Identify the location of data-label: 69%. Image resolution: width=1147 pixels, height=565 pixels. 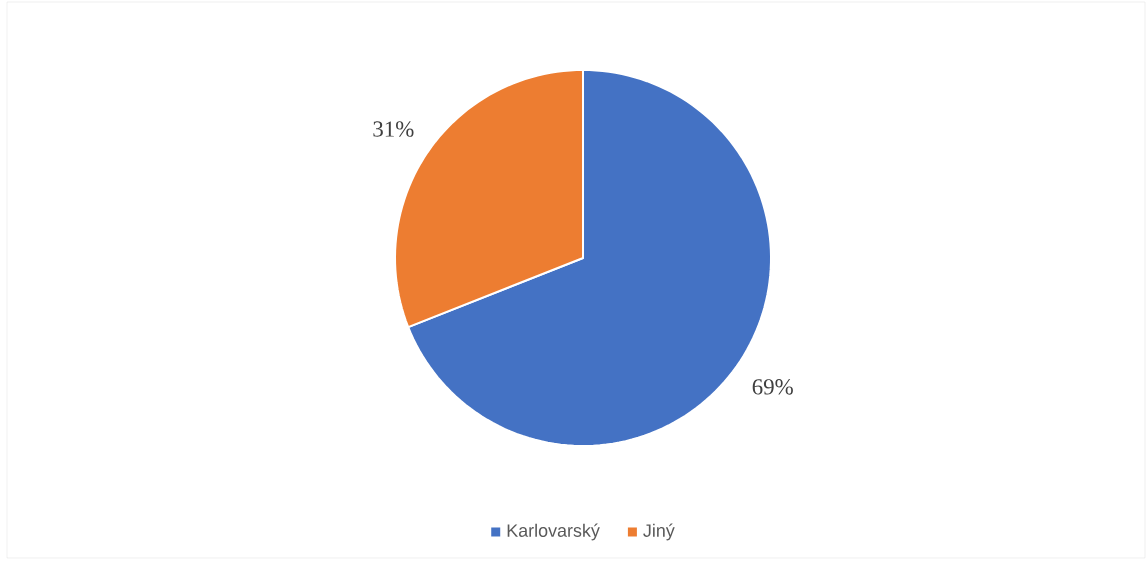
(772, 387).